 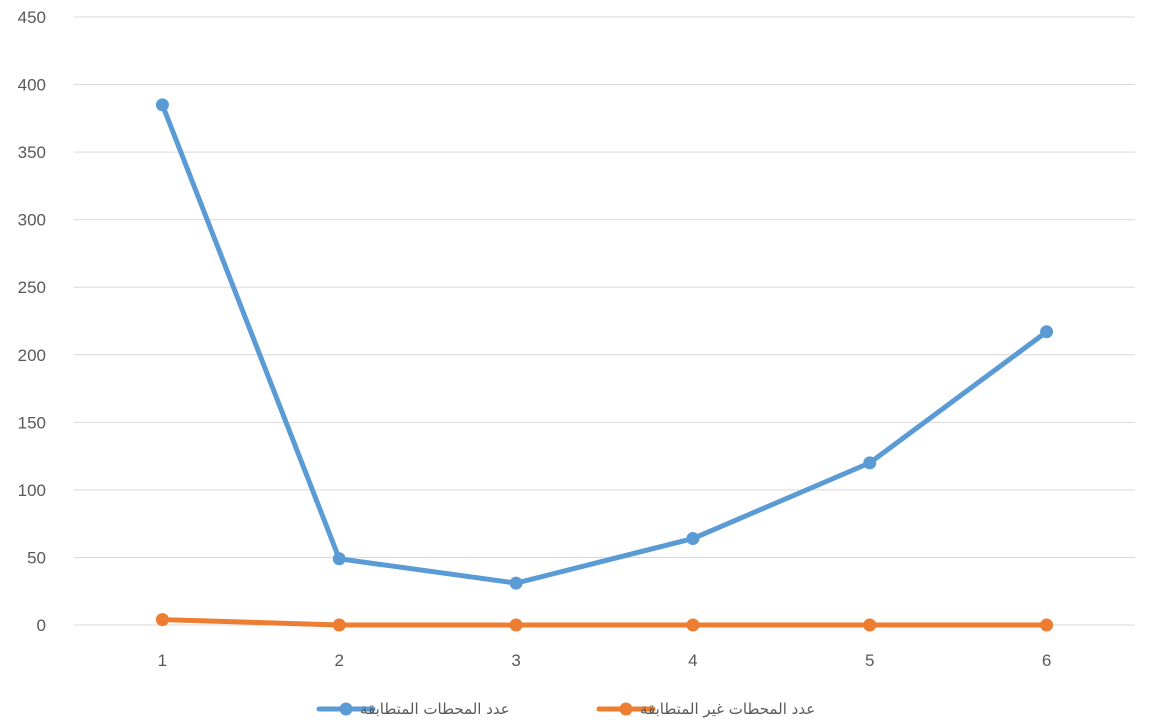 What do you see at coordinates (32, 490) in the screenshot?
I see `y-tick-label: 100` at bounding box center [32, 490].